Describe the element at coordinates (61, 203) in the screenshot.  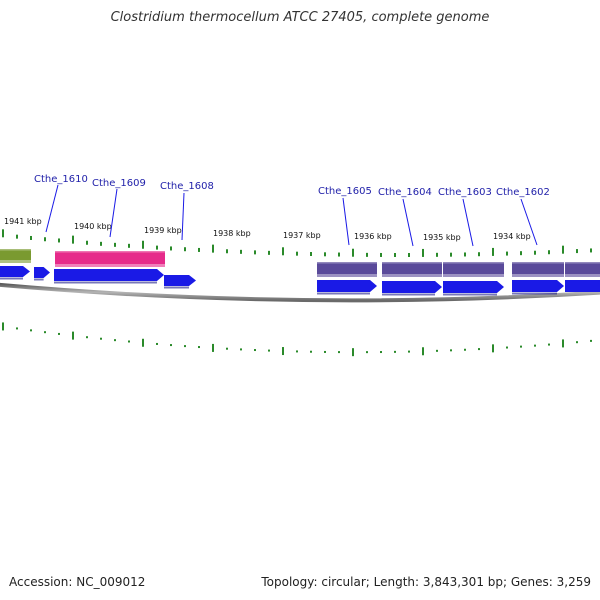
I see `gene-label-group: Cthe_1610` at that location.